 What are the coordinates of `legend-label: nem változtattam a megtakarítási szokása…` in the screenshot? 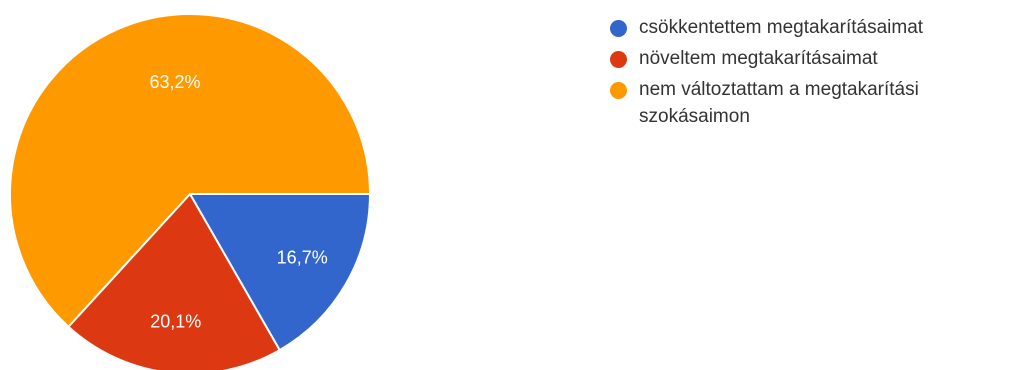 It's located at (779, 103).